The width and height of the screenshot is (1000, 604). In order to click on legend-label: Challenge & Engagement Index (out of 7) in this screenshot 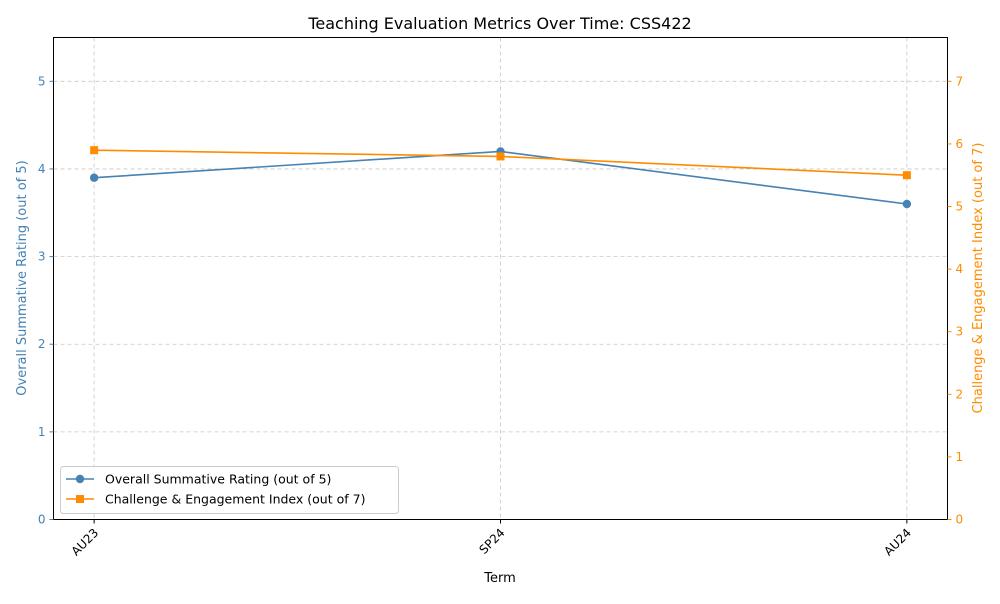, I will do `click(235, 499)`.